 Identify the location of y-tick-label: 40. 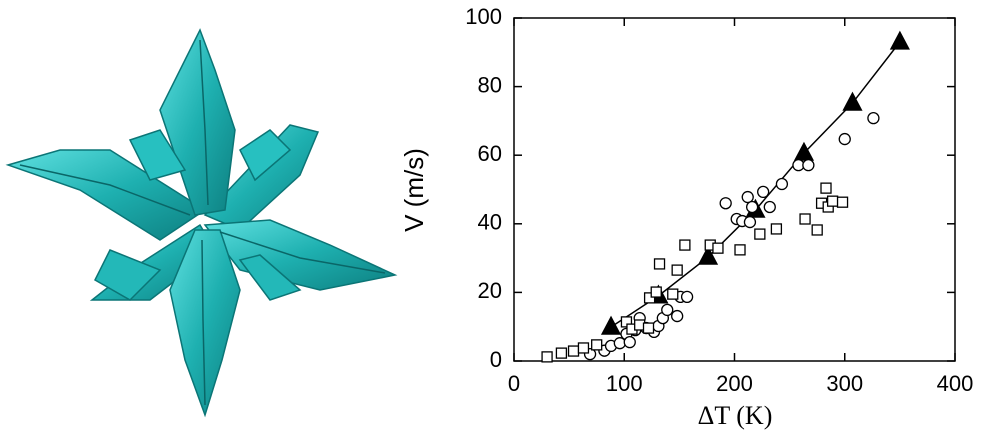
(490, 222).